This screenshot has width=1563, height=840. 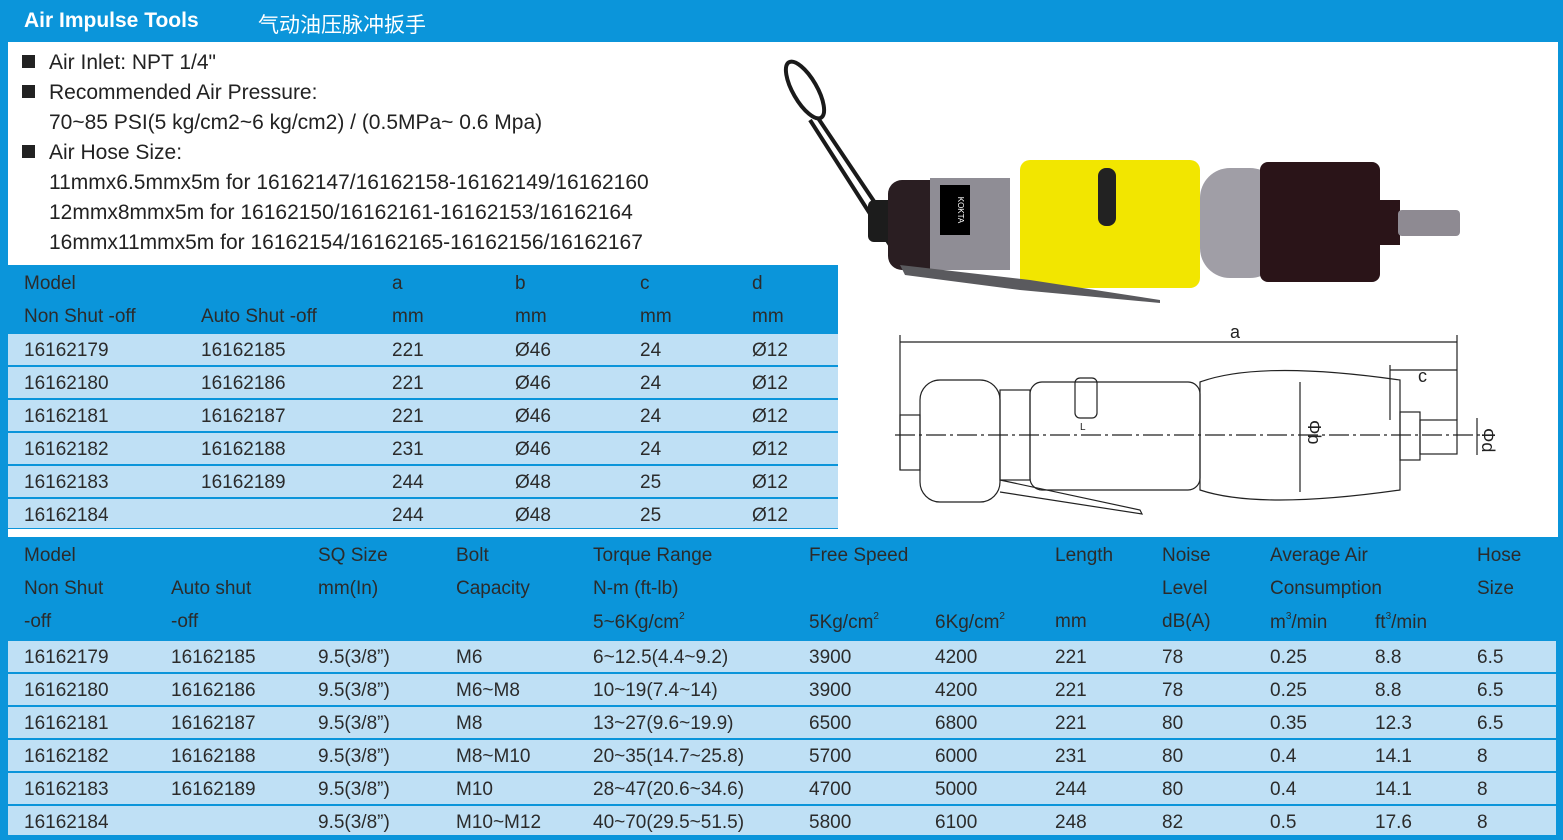 I want to click on table-cell: 8.8, so click(x=1388, y=690).